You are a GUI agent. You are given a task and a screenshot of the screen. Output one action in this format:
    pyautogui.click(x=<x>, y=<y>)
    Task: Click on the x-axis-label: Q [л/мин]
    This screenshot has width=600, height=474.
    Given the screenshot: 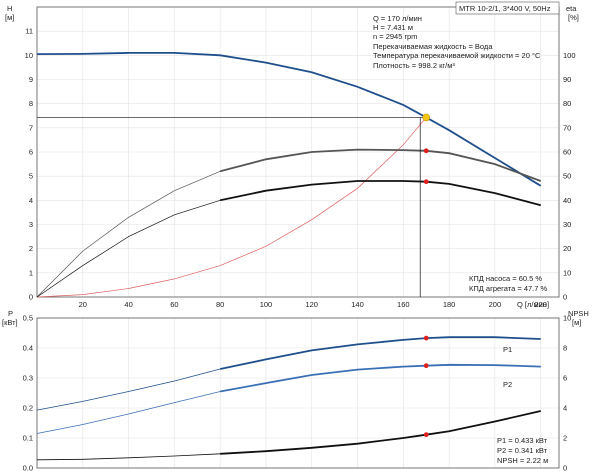 What is the action you would take?
    pyautogui.click(x=533, y=304)
    